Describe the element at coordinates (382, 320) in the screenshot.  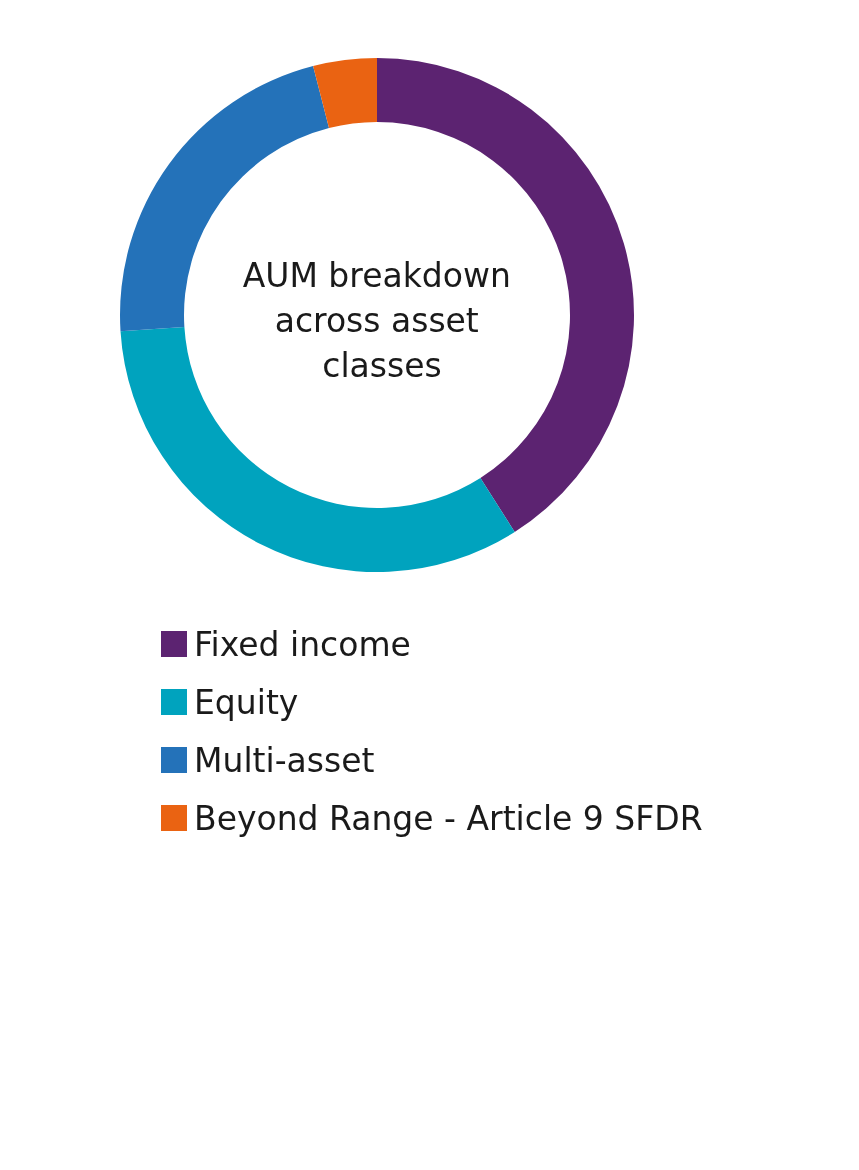
I see `text: AUM breakdown across asset classes` at that location.